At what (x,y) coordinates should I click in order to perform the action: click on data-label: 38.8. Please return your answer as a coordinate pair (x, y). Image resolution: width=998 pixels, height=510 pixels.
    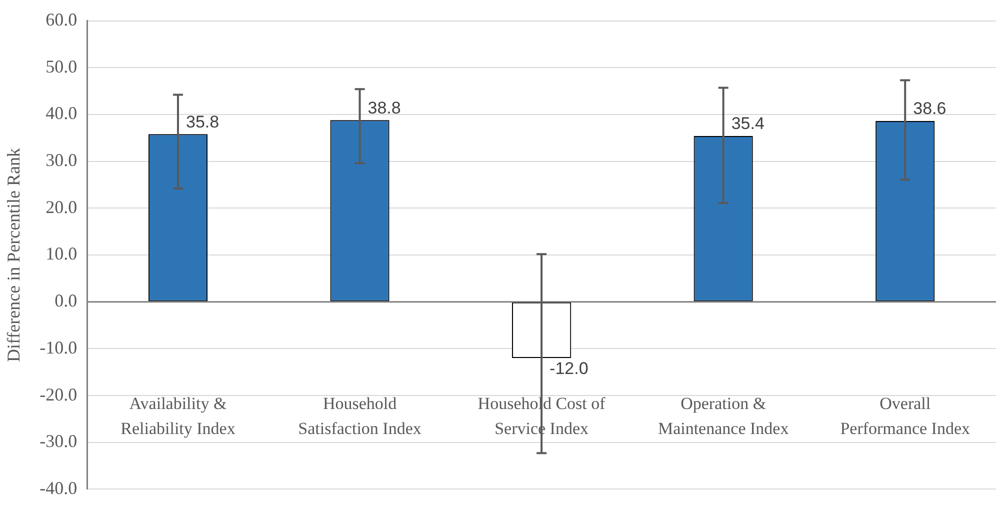
    Looking at the image, I should click on (384, 108).